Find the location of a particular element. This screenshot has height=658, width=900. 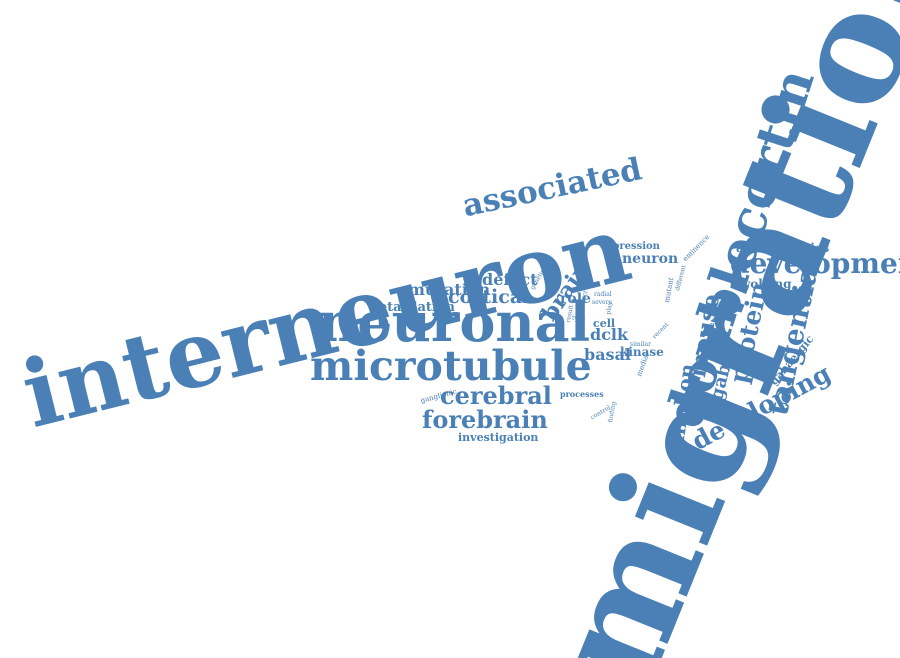

word-microtubule: microtubule is located at coordinates (451, 366).